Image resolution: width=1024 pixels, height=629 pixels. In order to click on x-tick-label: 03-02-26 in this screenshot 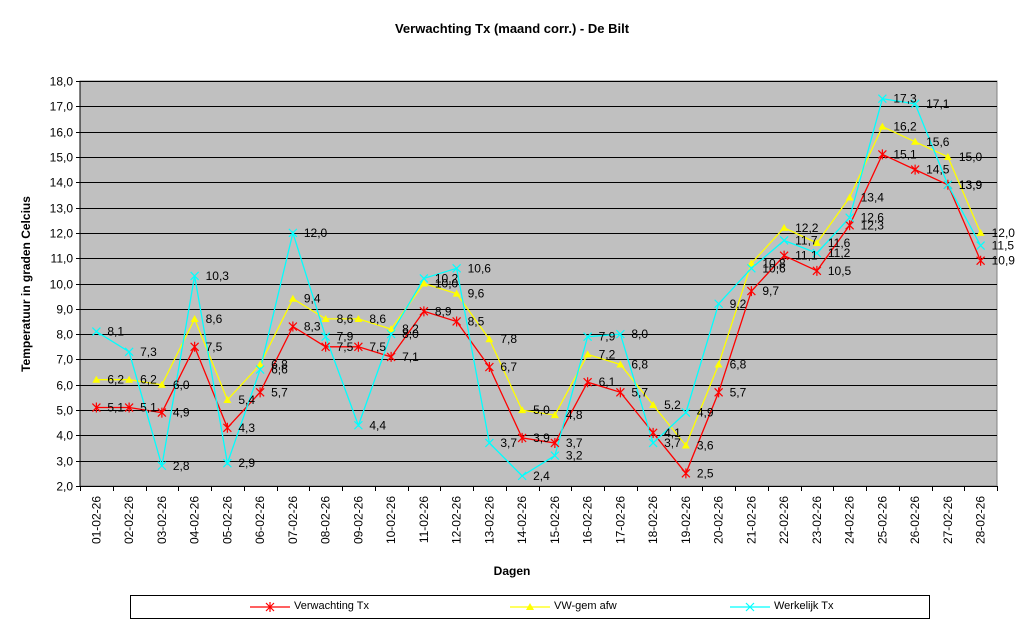, I will do `click(162, 520)`.